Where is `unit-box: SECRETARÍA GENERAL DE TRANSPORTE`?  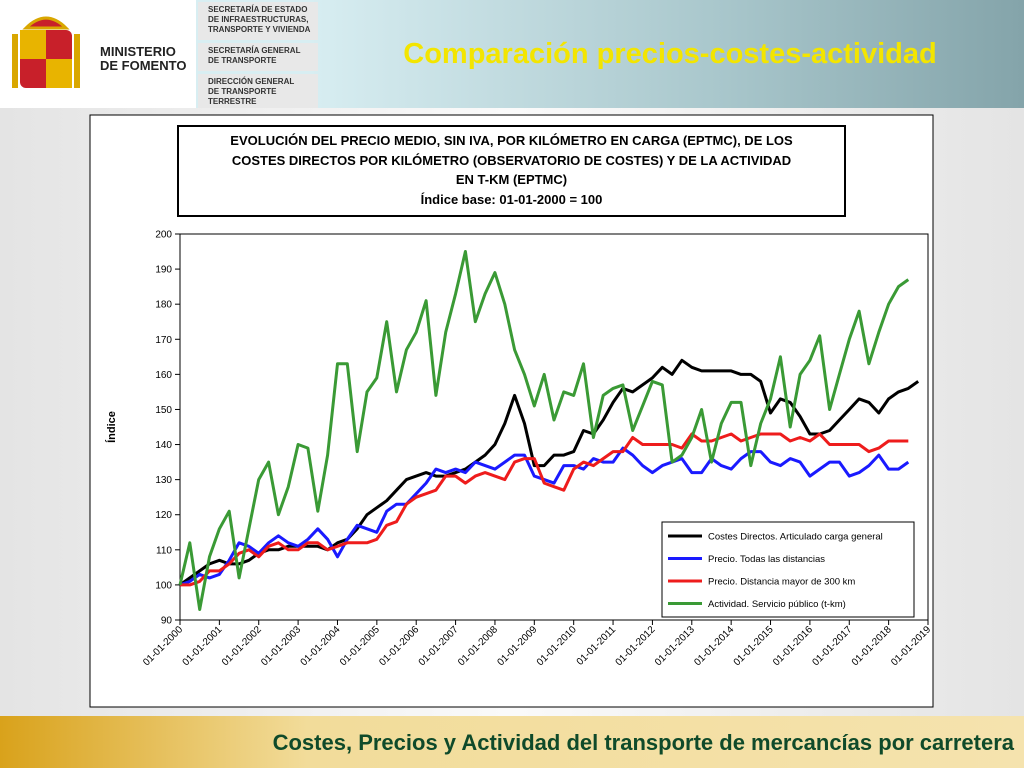
unit-box: SECRETARÍA GENERAL DE TRANSPORTE is located at coordinates (258, 57).